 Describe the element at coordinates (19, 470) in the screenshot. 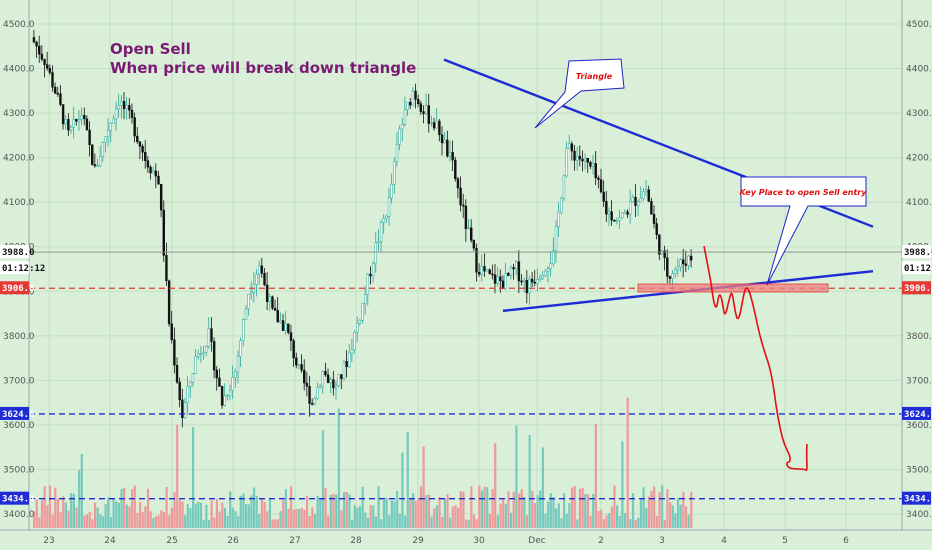

I see `left-tick-label: 3500.0` at that location.